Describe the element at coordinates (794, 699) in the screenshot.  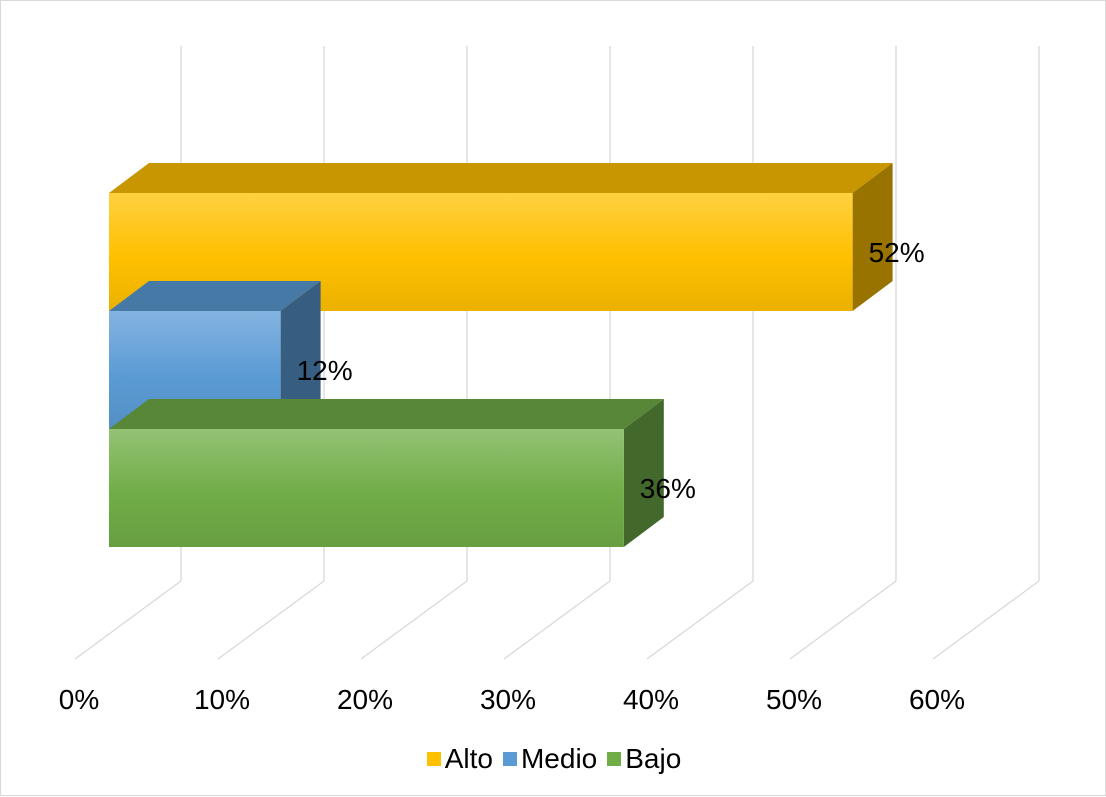
I see `x-tick-label-5: 50%` at that location.